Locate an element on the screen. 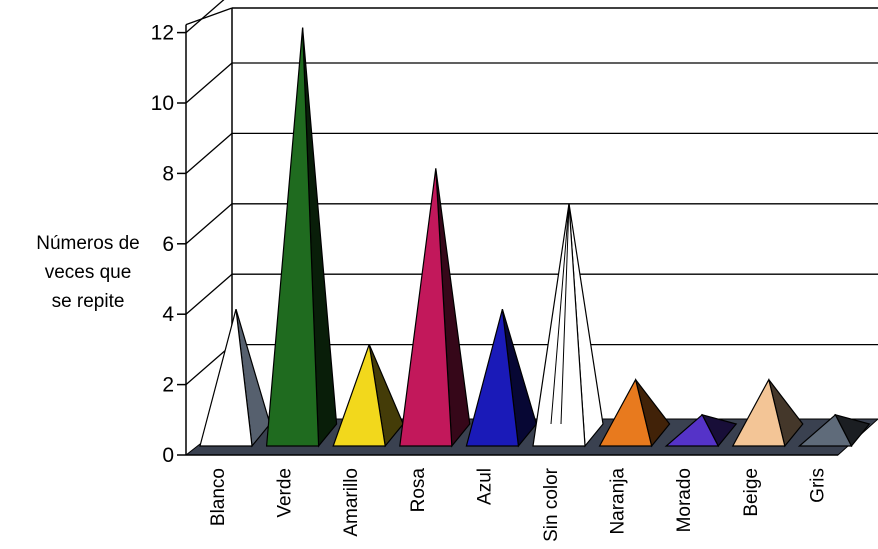 The image size is (878, 549). pyramid-verde is located at coordinates (301, 237).